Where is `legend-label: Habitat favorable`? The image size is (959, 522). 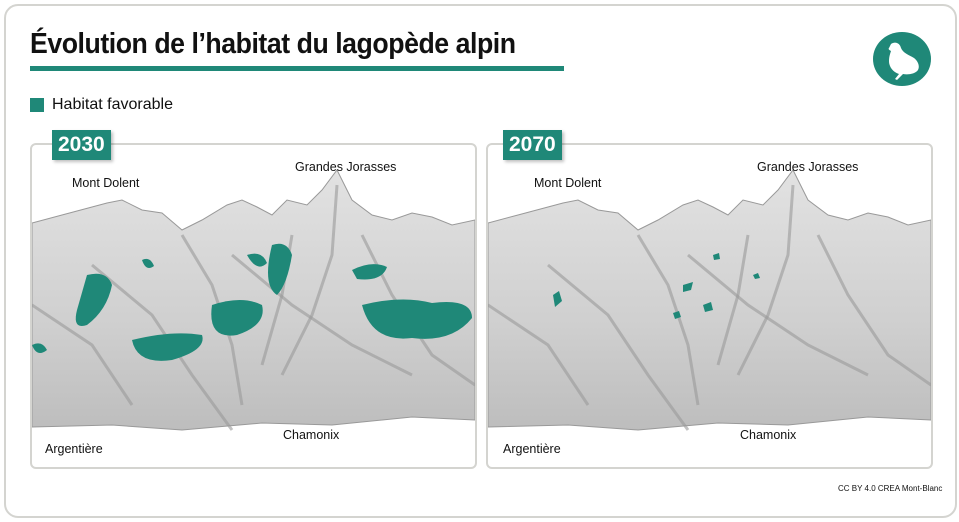
legend-label: Habitat favorable is located at coordinates (112, 104).